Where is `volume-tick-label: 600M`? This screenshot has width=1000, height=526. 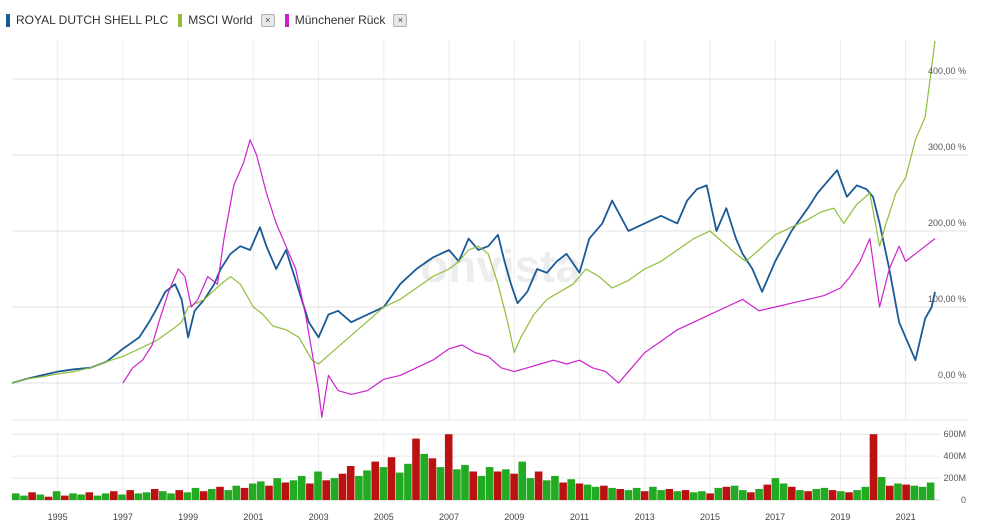 volume-tick-label: 600M is located at coordinates (954, 434).